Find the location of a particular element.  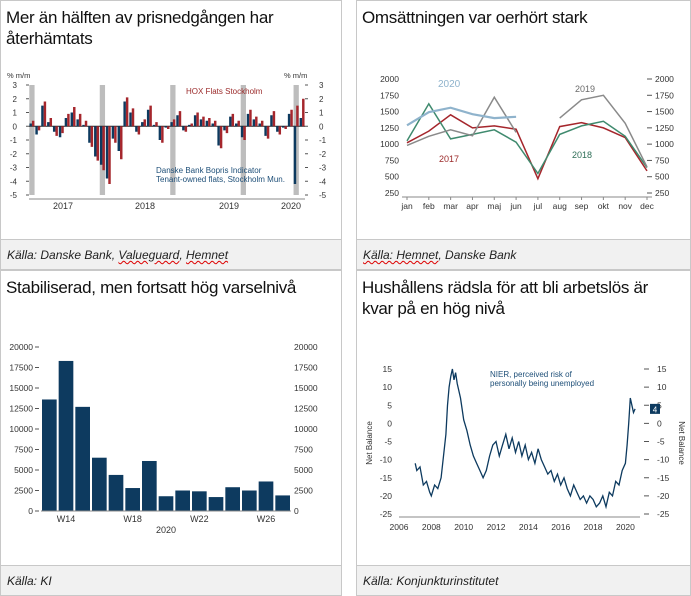

x-tick-label: 2008 is located at coordinates (431, 527).